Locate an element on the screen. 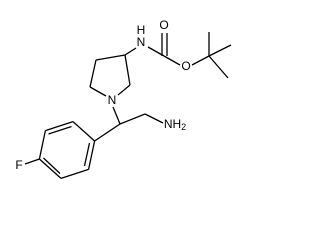  atom-label: F is located at coordinates (18, 165).